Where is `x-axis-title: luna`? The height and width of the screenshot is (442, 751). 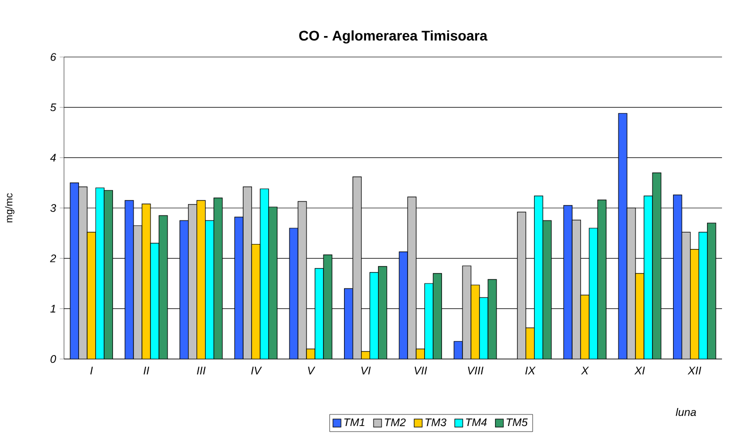 x-axis-title: luna is located at coordinates (686, 412).